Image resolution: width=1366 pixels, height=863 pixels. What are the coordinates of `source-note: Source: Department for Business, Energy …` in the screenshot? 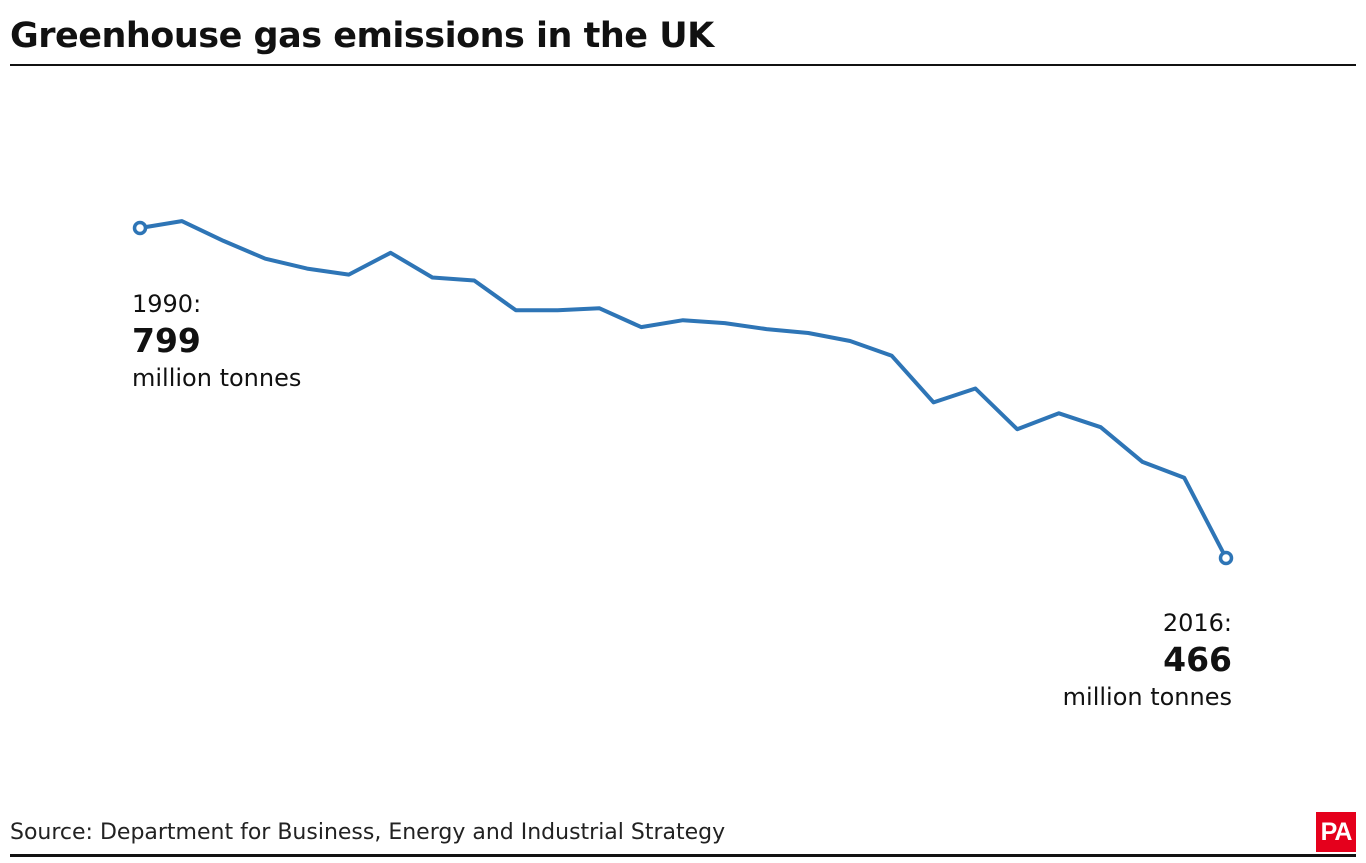 It's located at (368, 832).